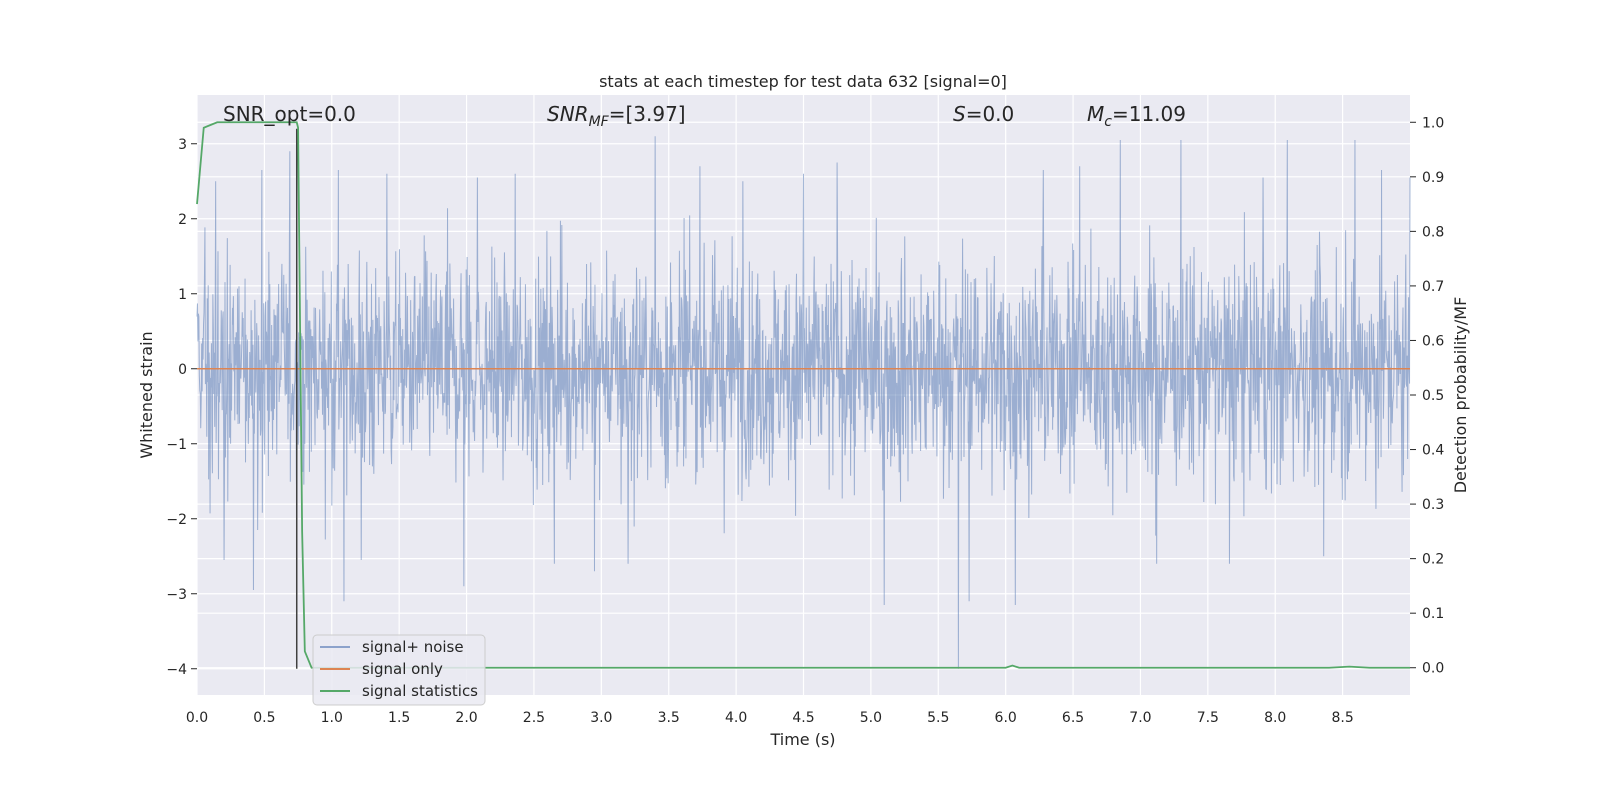 This screenshot has height=800, width=1600. Describe the element at coordinates (647, 114) in the screenshot. I see `snr-mf-value: =[3.97]` at that location.